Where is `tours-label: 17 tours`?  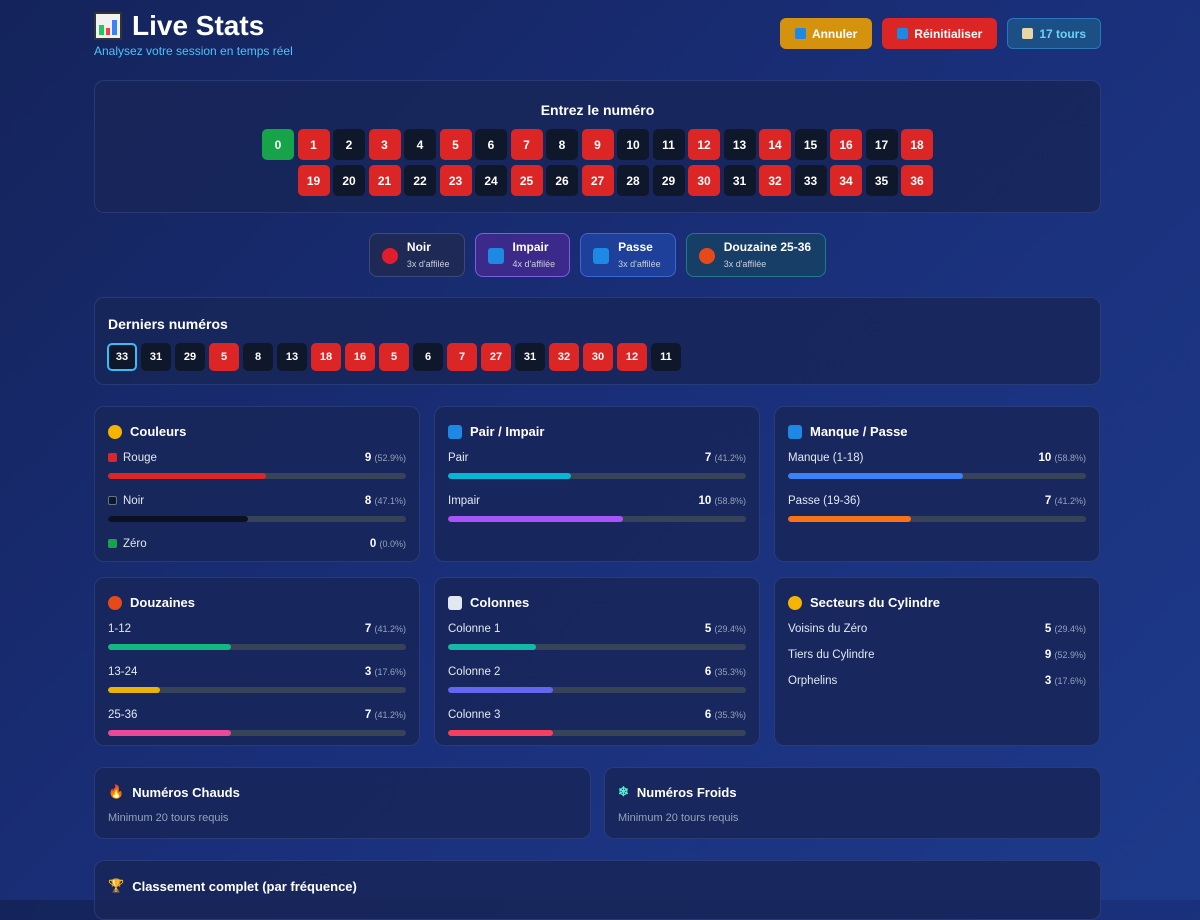
tours-label: 17 tours is located at coordinates (1062, 33).